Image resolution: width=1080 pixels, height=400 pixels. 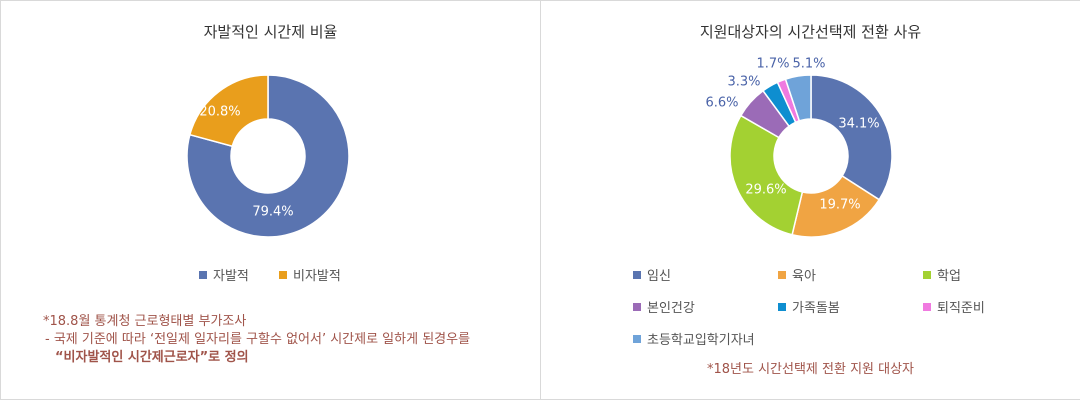 What do you see at coordinates (816, 308) in the screenshot?
I see `legend-label: 가족돌봄` at bounding box center [816, 308].